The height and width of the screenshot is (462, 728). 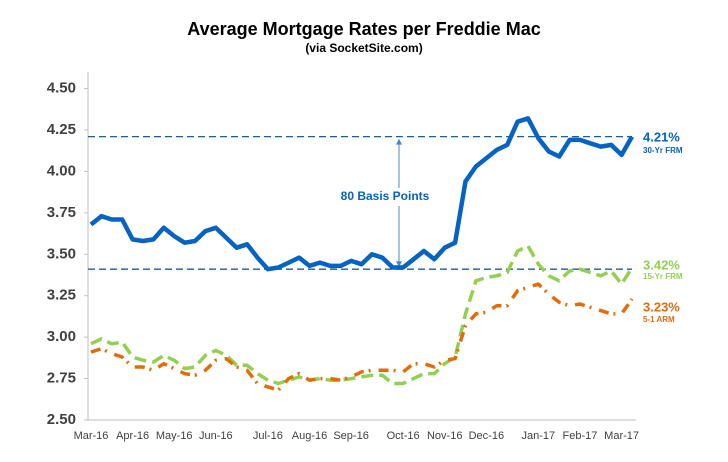 What do you see at coordinates (61, 336) in the screenshot?
I see `y-tick-label: 3.00` at bounding box center [61, 336].